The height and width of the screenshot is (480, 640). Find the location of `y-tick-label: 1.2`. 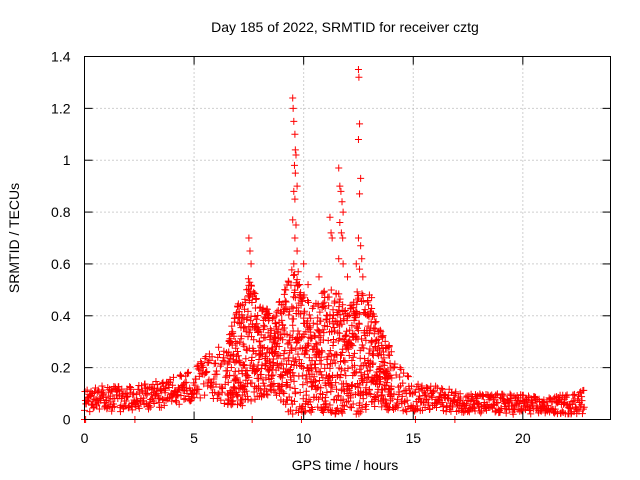

y-tick-label: 1.2 is located at coordinates (61, 108).